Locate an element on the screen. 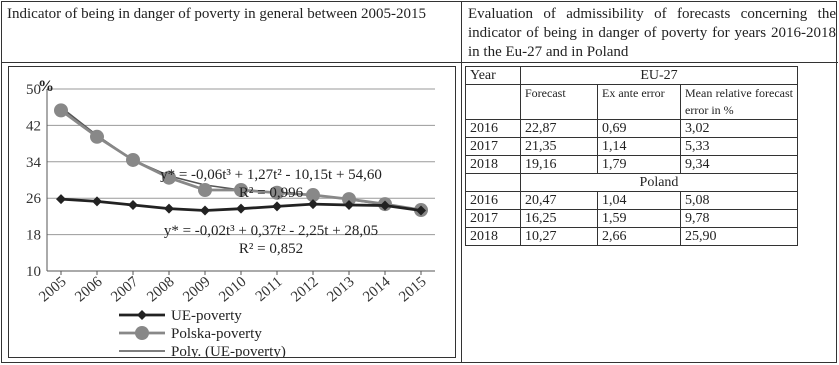 The image size is (839, 365). cell-ex-ante: 1,04 is located at coordinates (639, 200).